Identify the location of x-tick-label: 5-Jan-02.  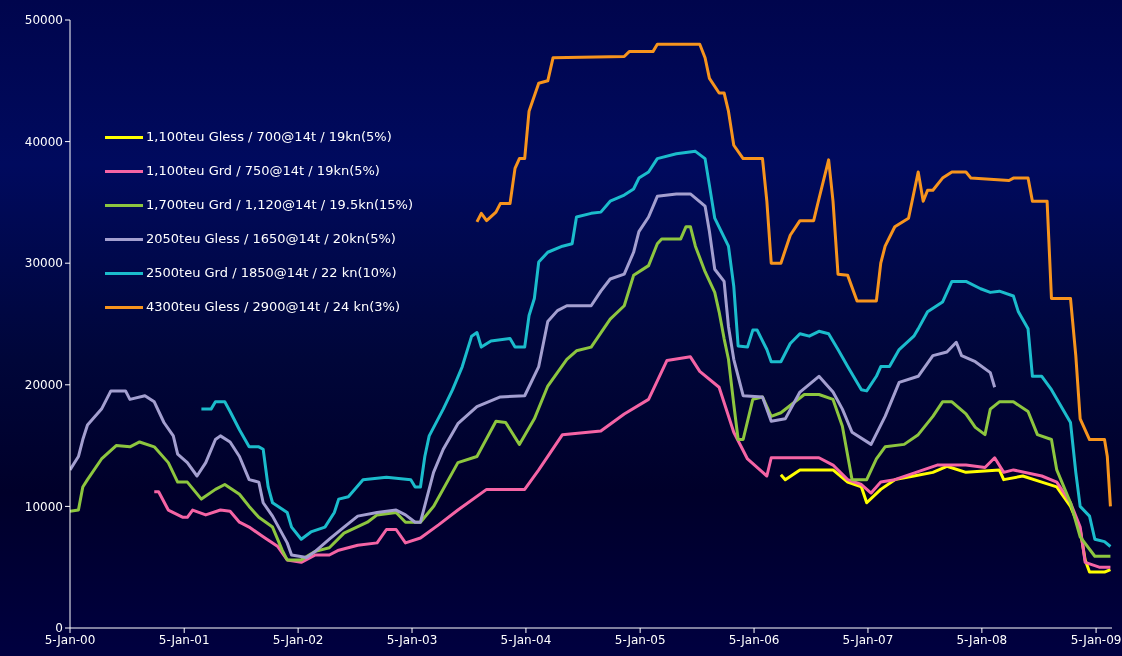
(298, 639).